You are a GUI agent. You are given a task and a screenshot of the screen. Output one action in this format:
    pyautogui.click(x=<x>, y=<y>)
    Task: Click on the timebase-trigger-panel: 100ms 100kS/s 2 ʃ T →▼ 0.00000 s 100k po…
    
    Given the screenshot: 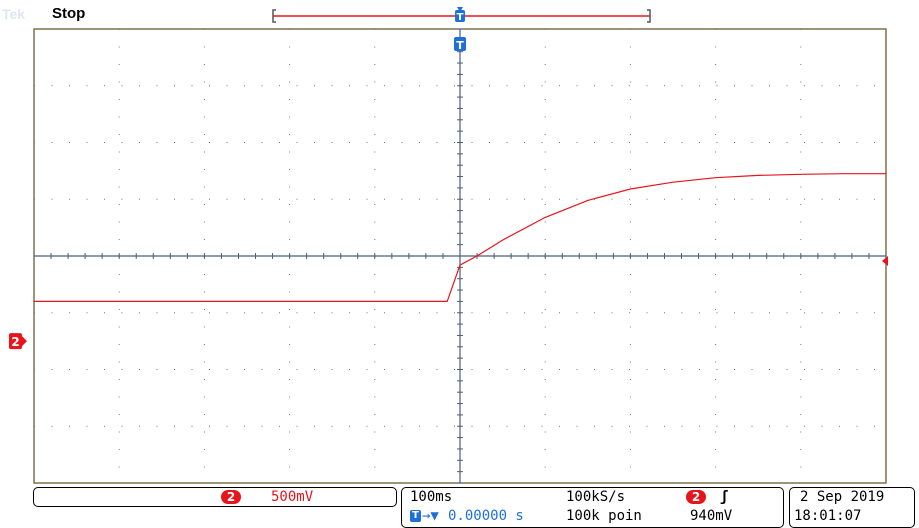 What is the action you would take?
    pyautogui.click(x=592, y=507)
    